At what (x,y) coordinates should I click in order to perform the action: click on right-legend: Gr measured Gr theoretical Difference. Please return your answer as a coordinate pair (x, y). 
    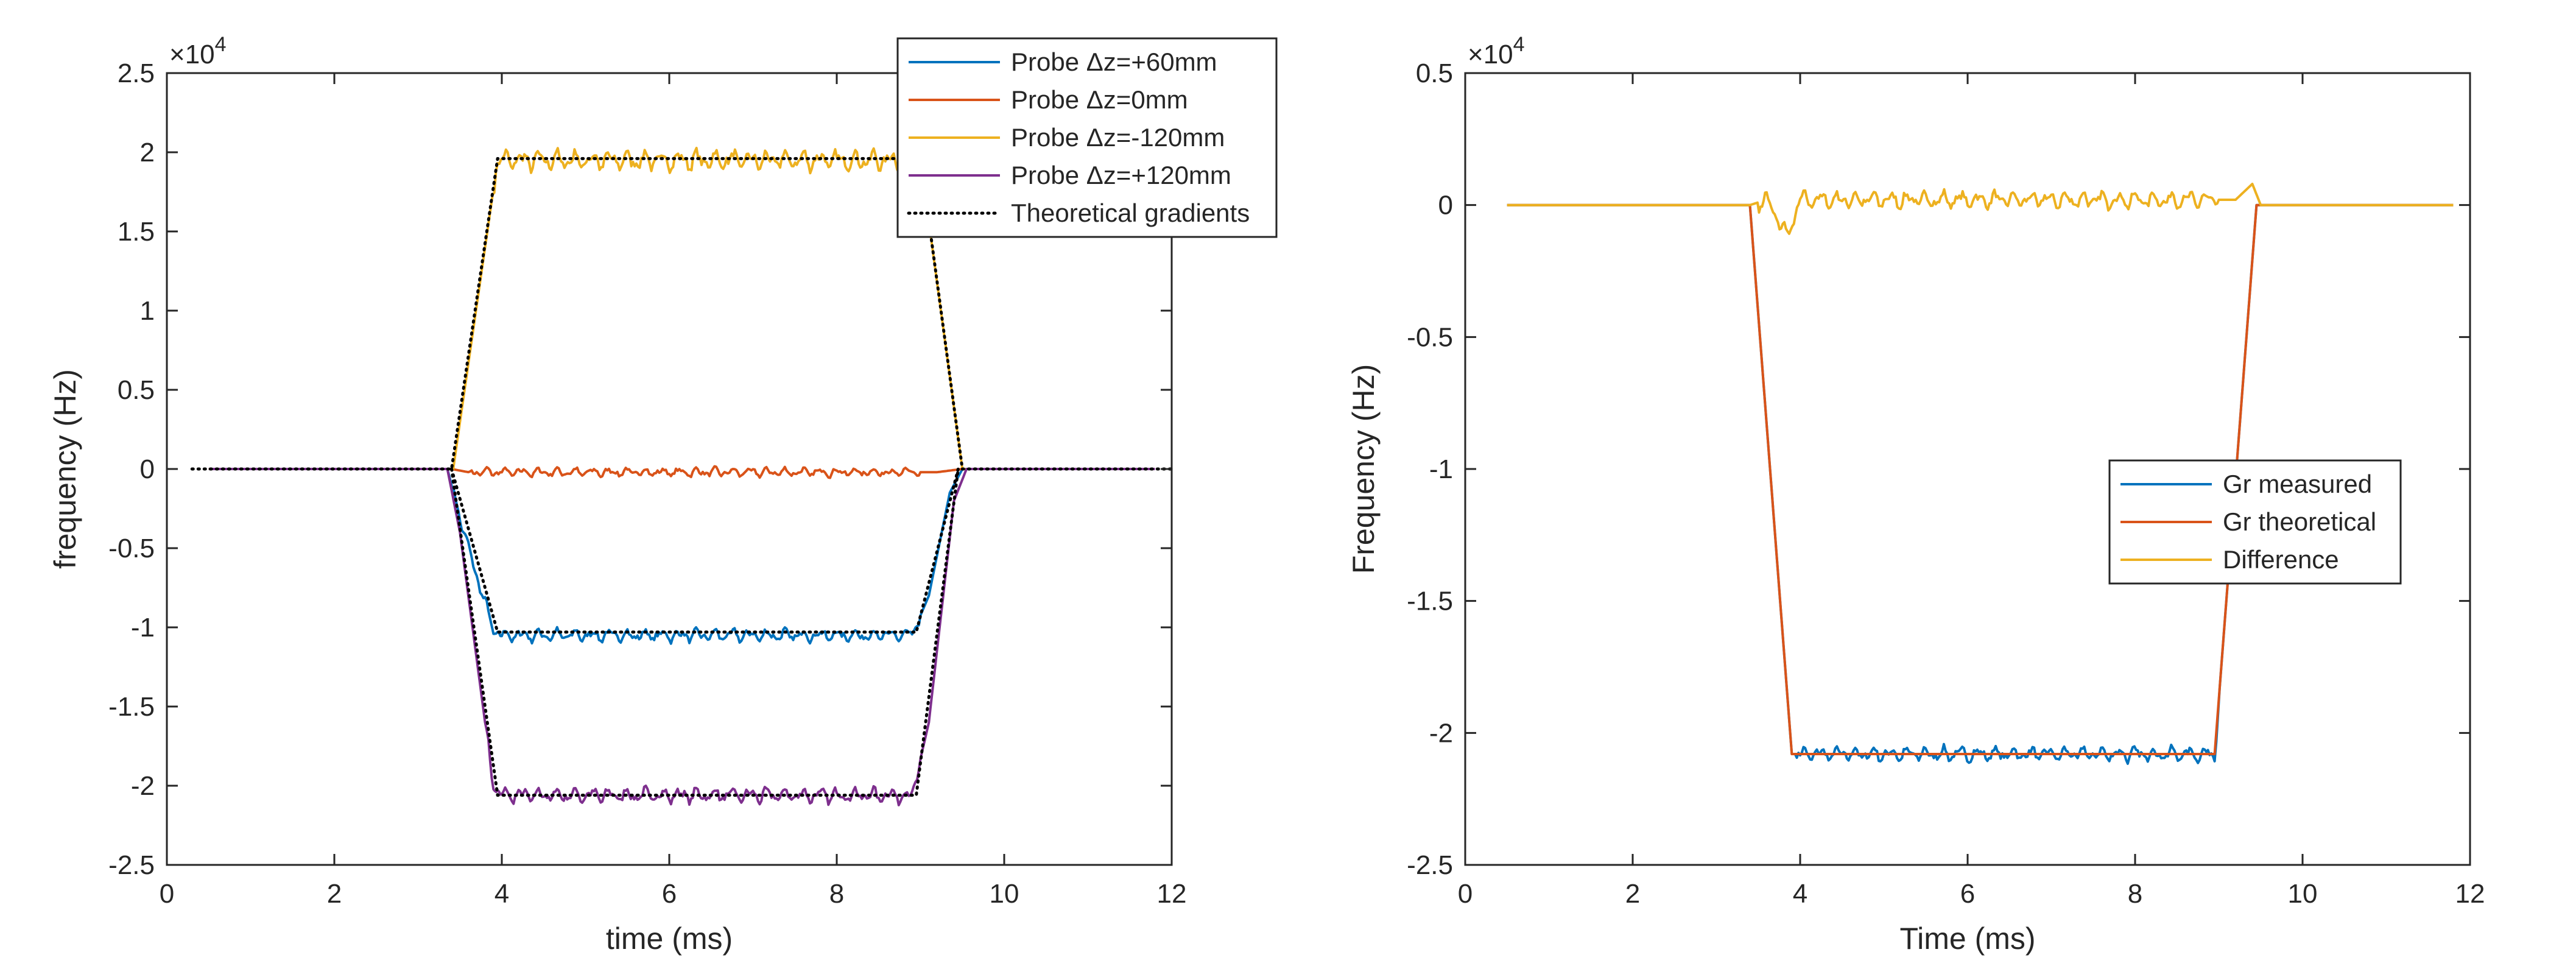
    Looking at the image, I should click on (2255, 522).